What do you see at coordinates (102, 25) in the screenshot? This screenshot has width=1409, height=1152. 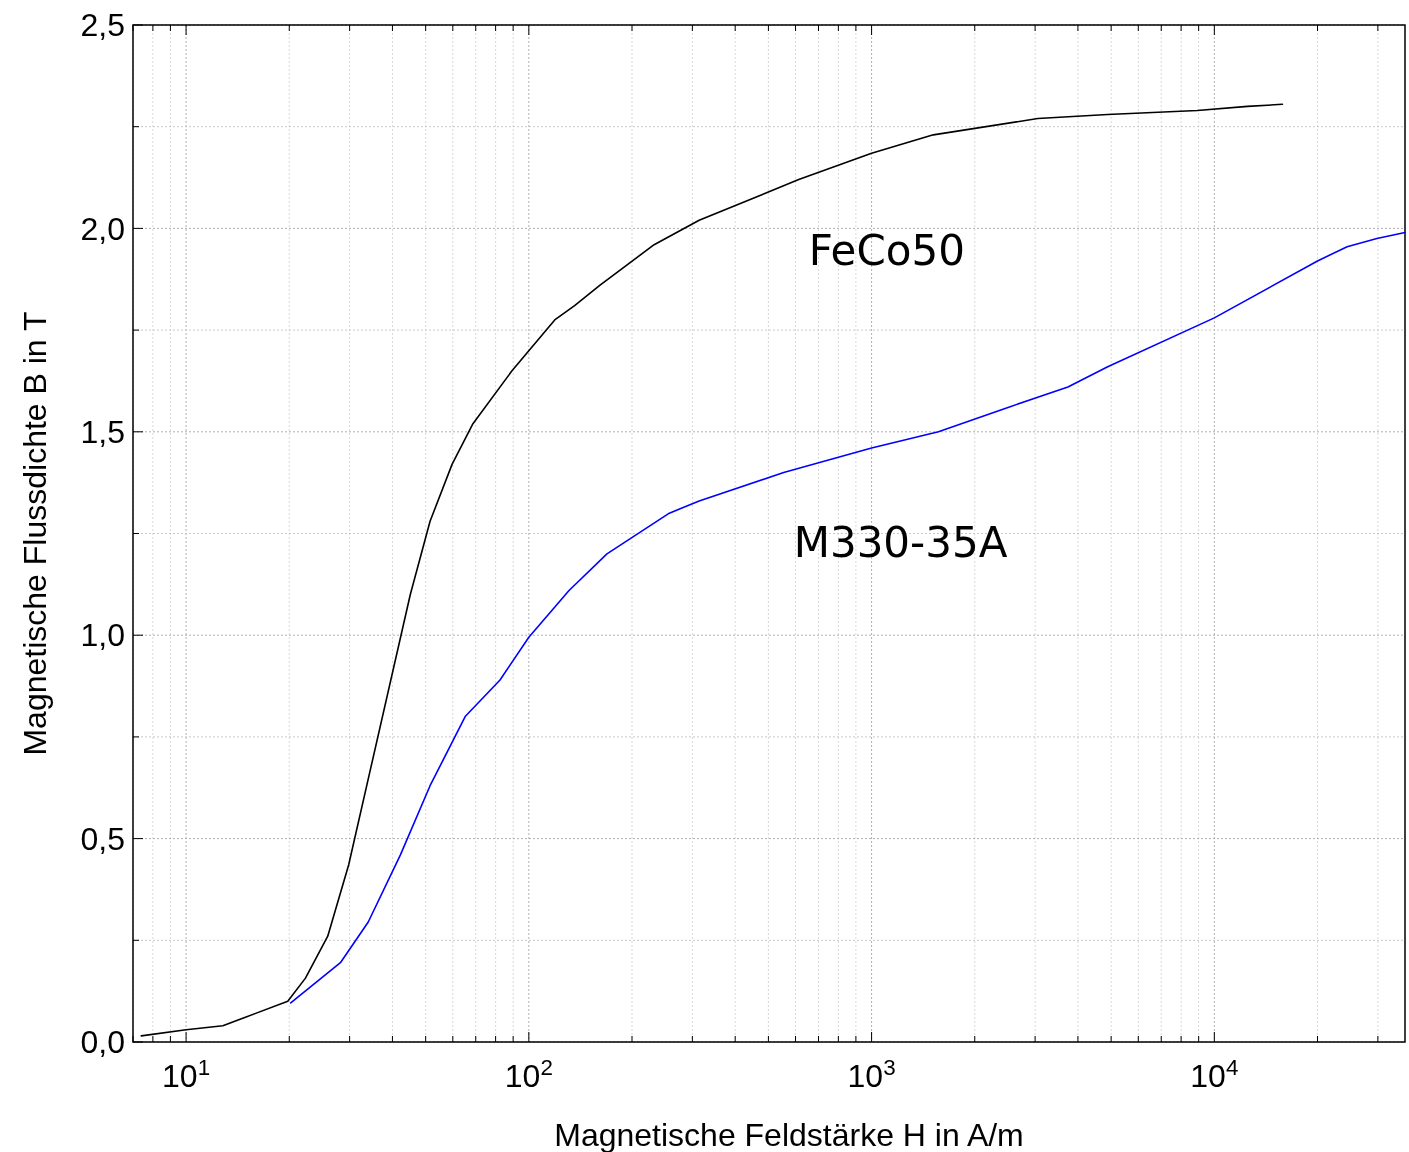 I see `y-tick-label: 2,5` at bounding box center [102, 25].